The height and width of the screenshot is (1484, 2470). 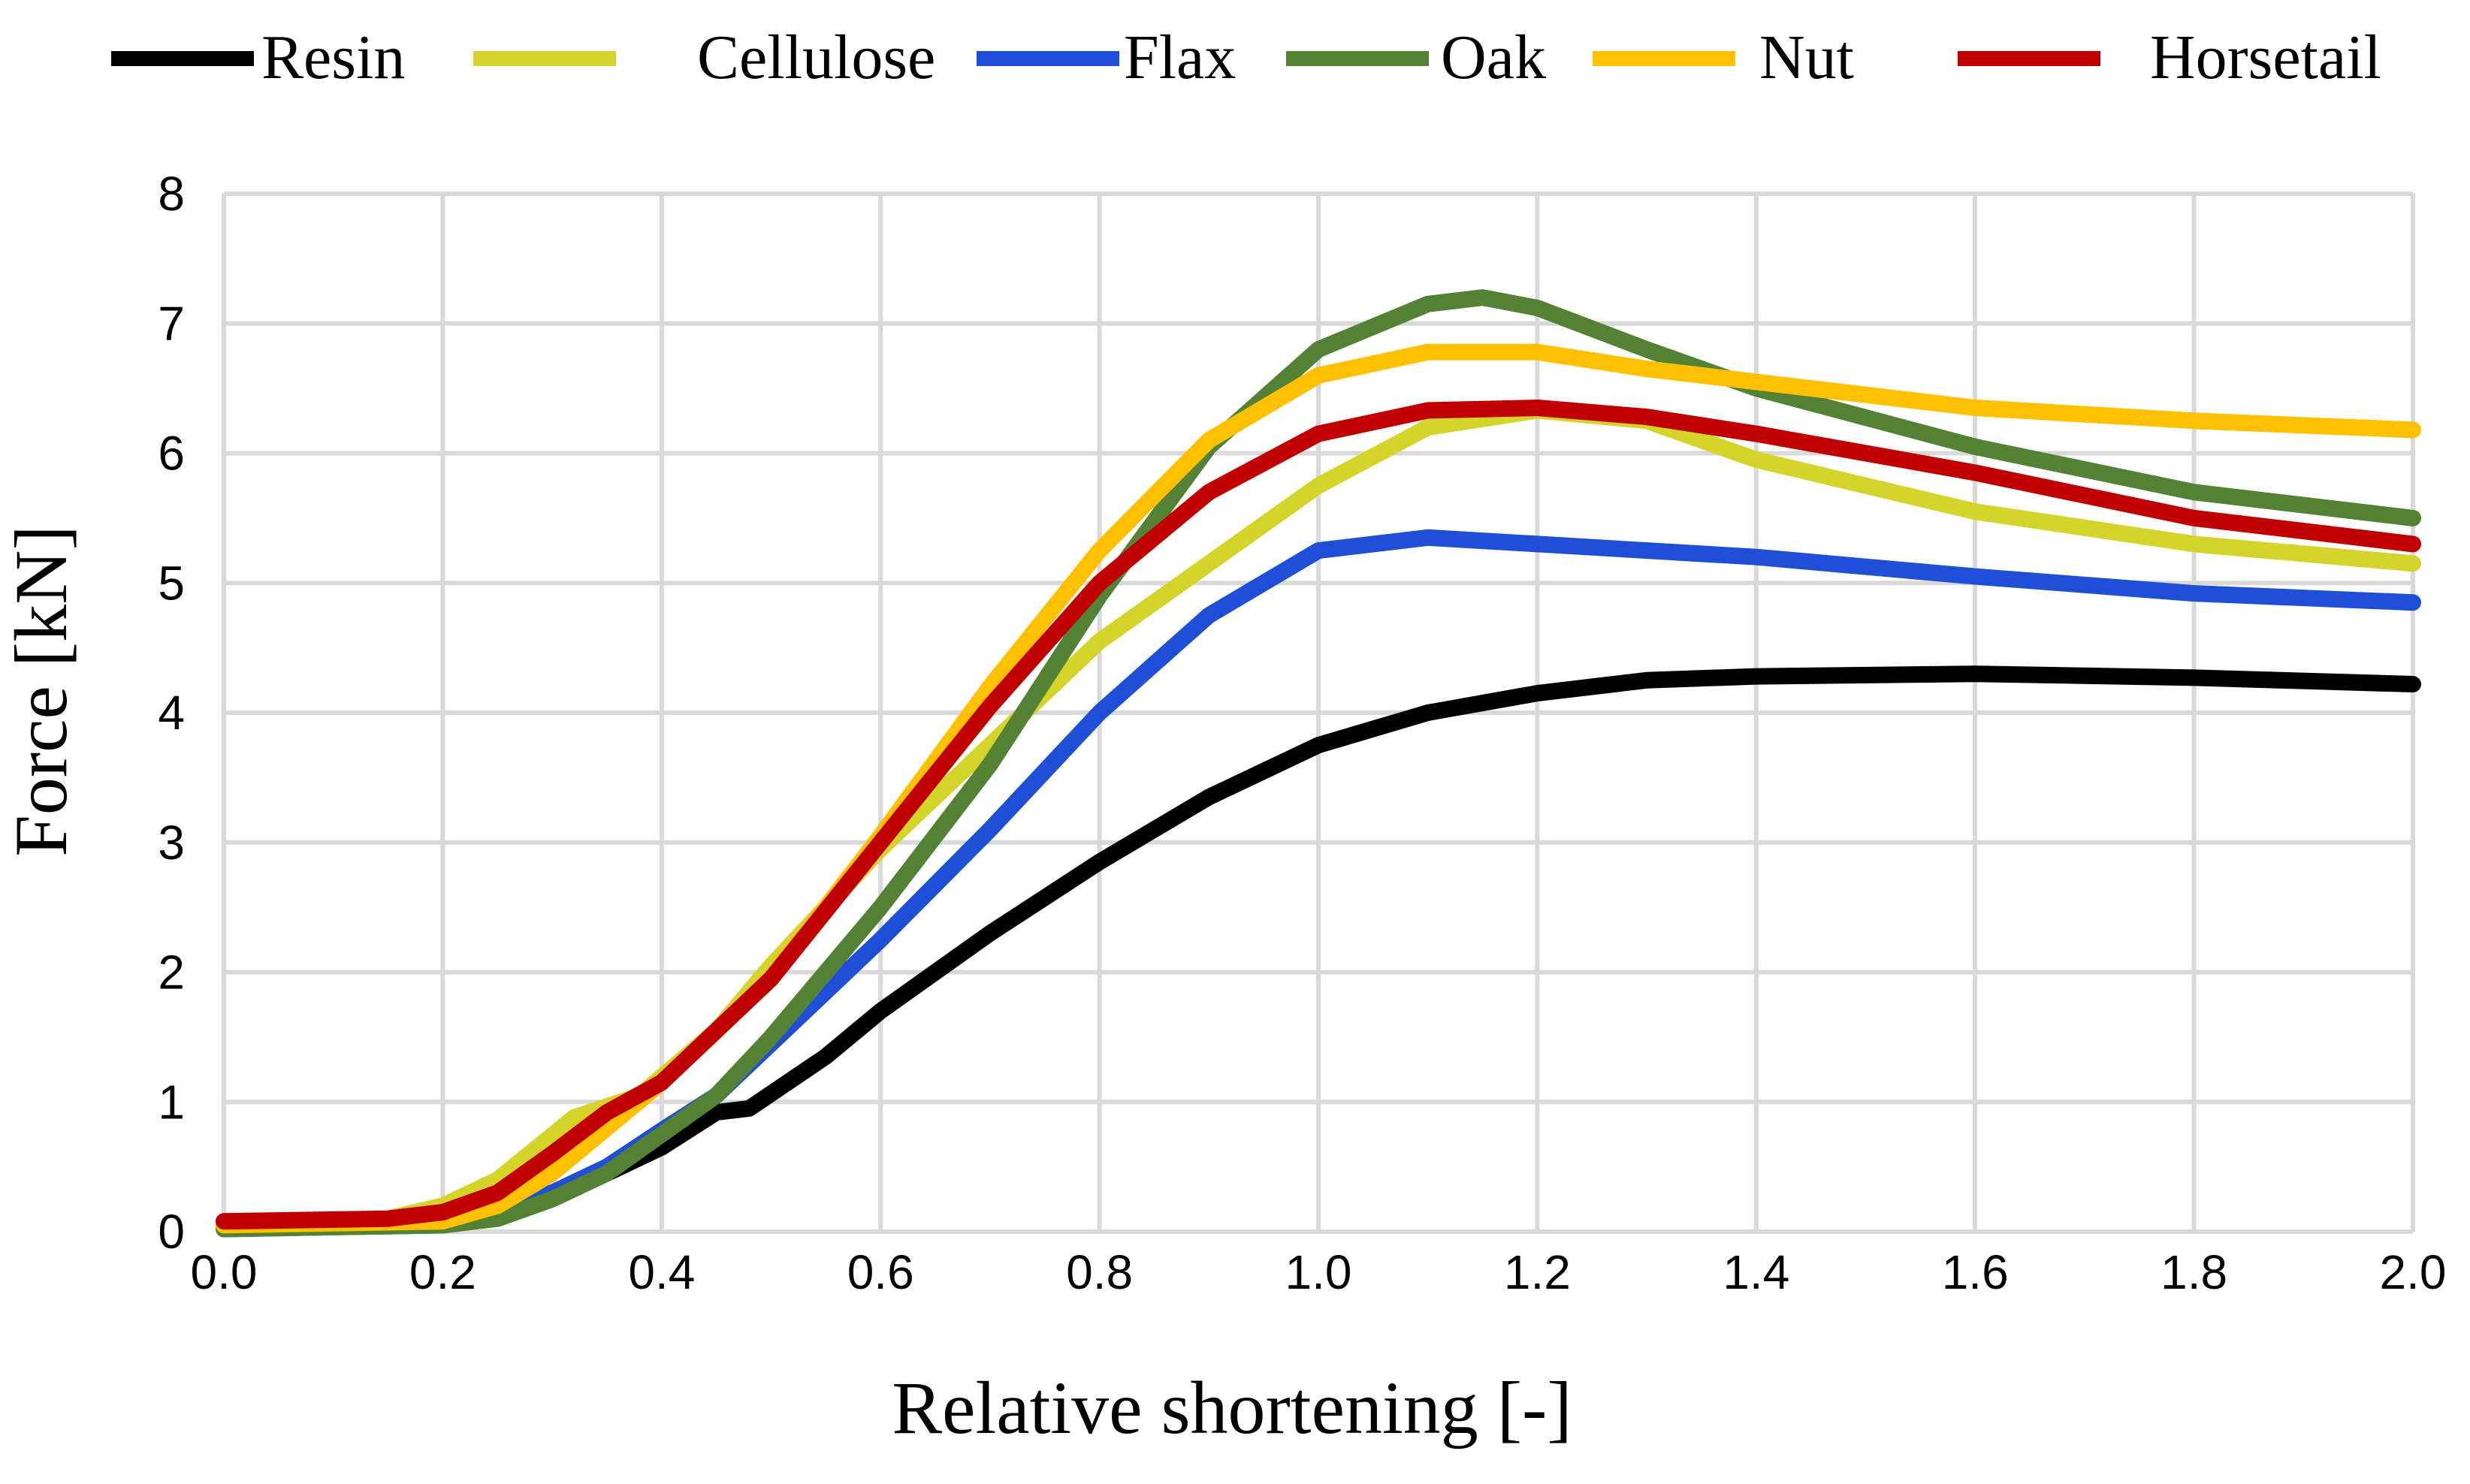 What do you see at coordinates (1232, 1407) in the screenshot?
I see `x-axis-label: Relative shortening [-]` at bounding box center [1232, 1407].